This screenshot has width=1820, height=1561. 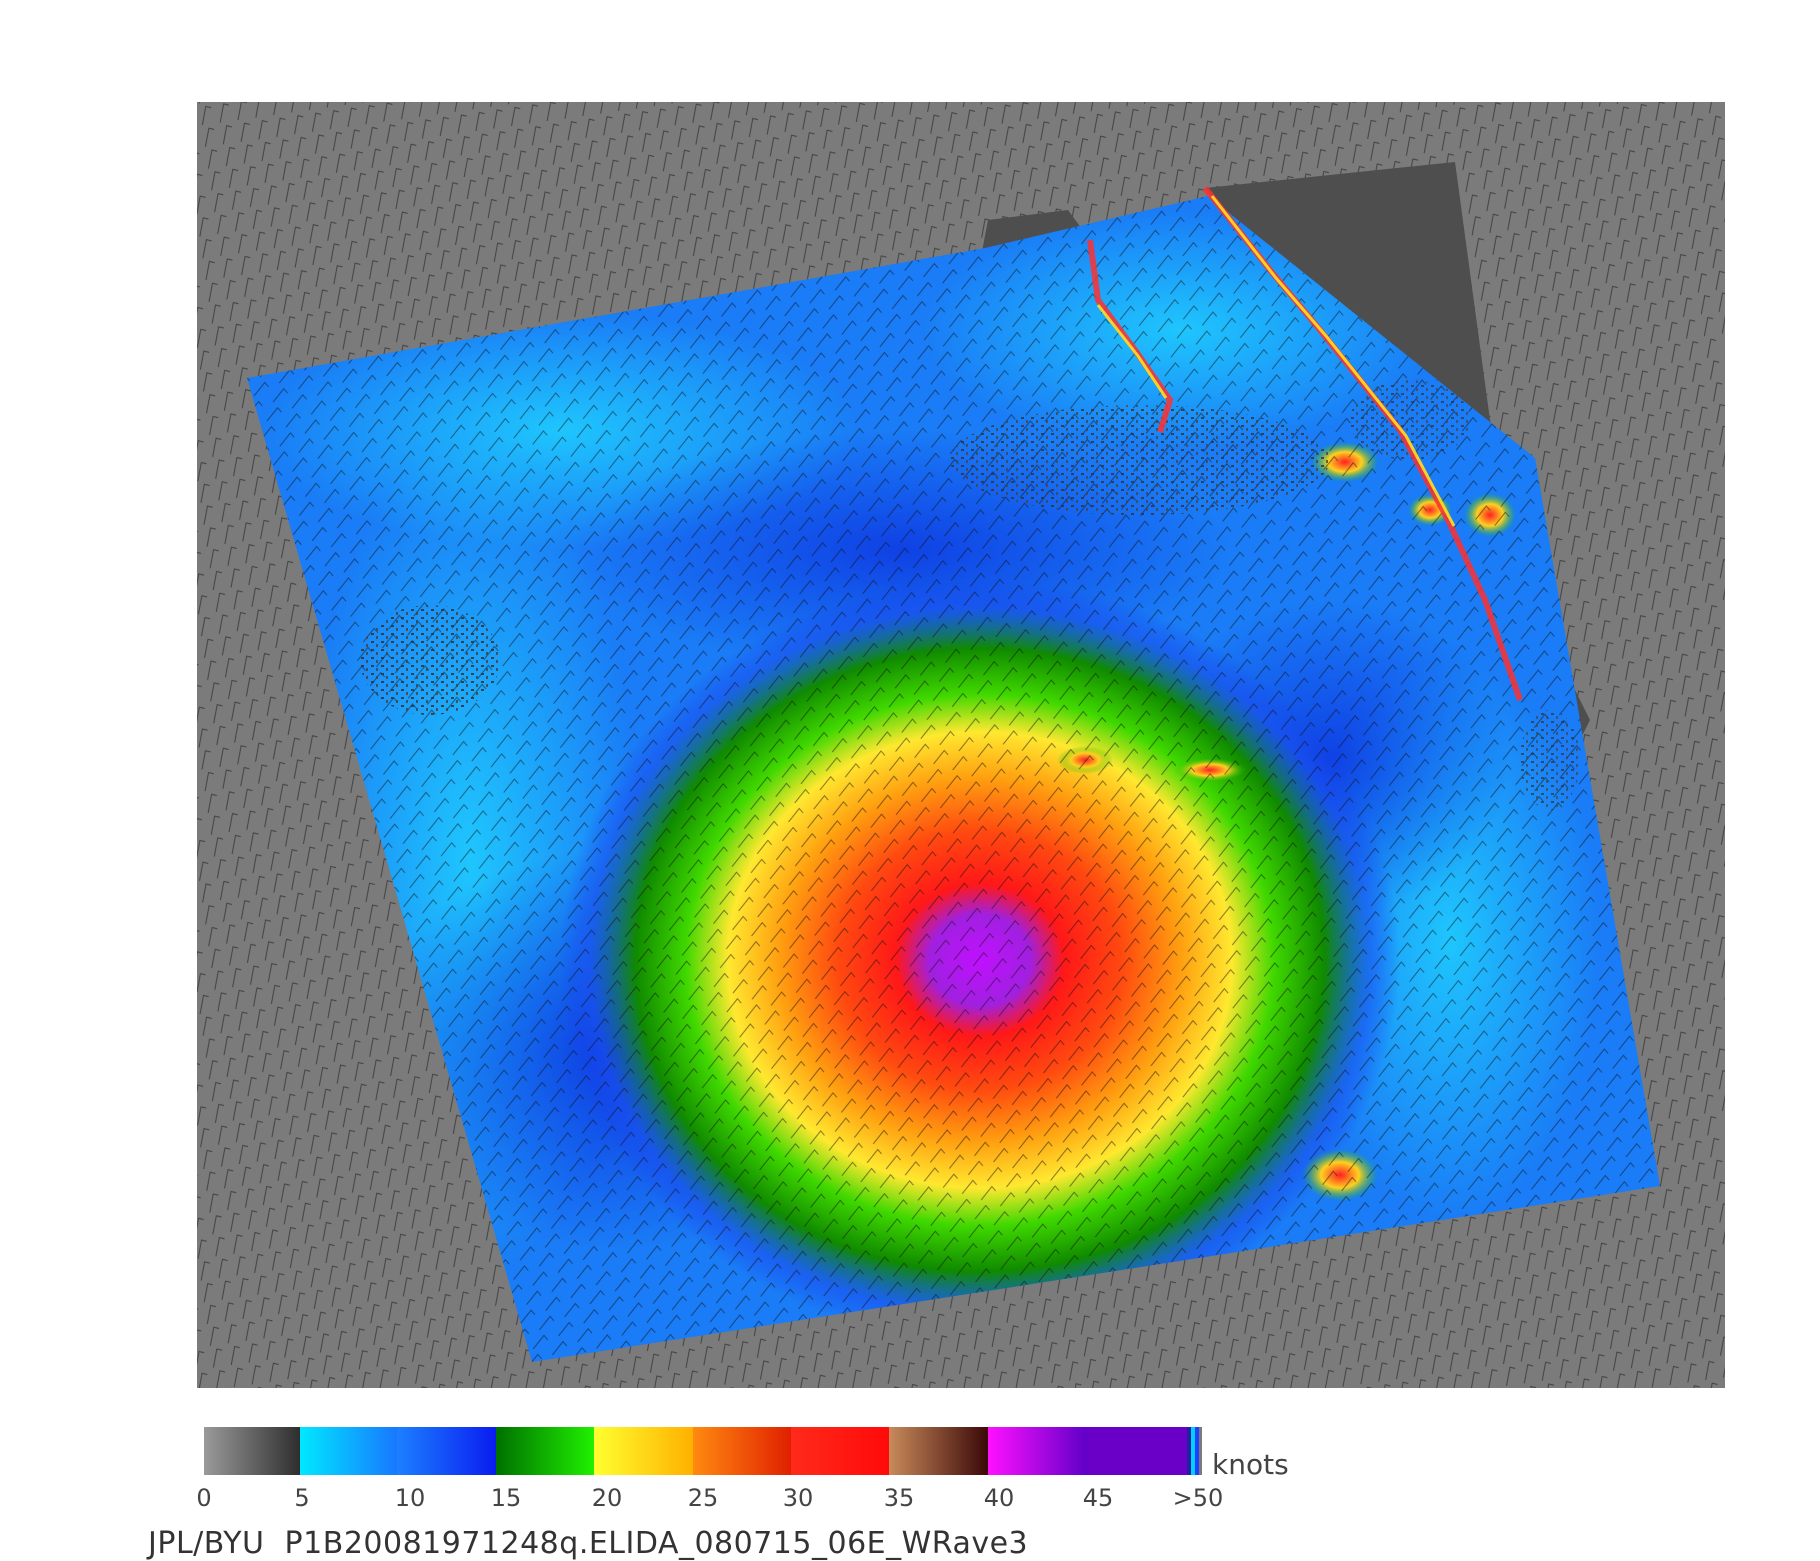 What do you see at coordinates (410, 1498) in the screenshot?
I see `legend-tick: 10` at bounding box center [410, 1498].